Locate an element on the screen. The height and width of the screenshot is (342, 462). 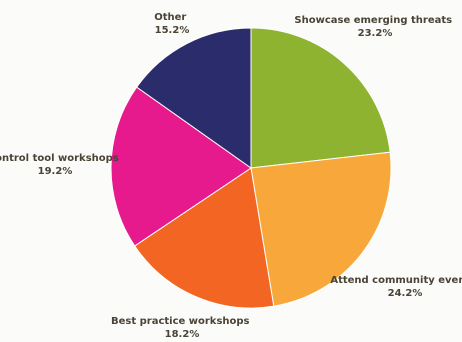
label-attend-name: Attend community events is located at coordinates (396, 280).